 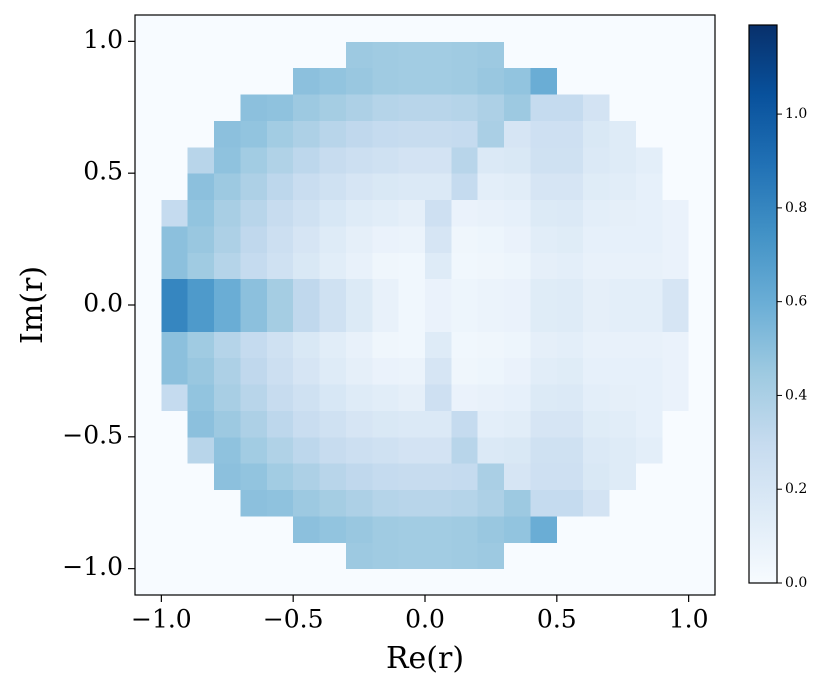 I want to click on colorbar-tick-label: 0.8, so click(x=796, y=208).